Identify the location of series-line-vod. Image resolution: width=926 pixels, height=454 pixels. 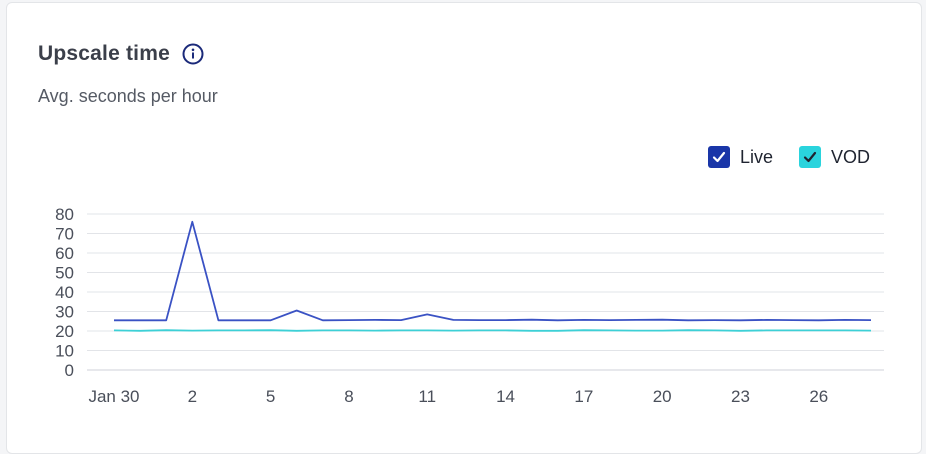
(492, 330).